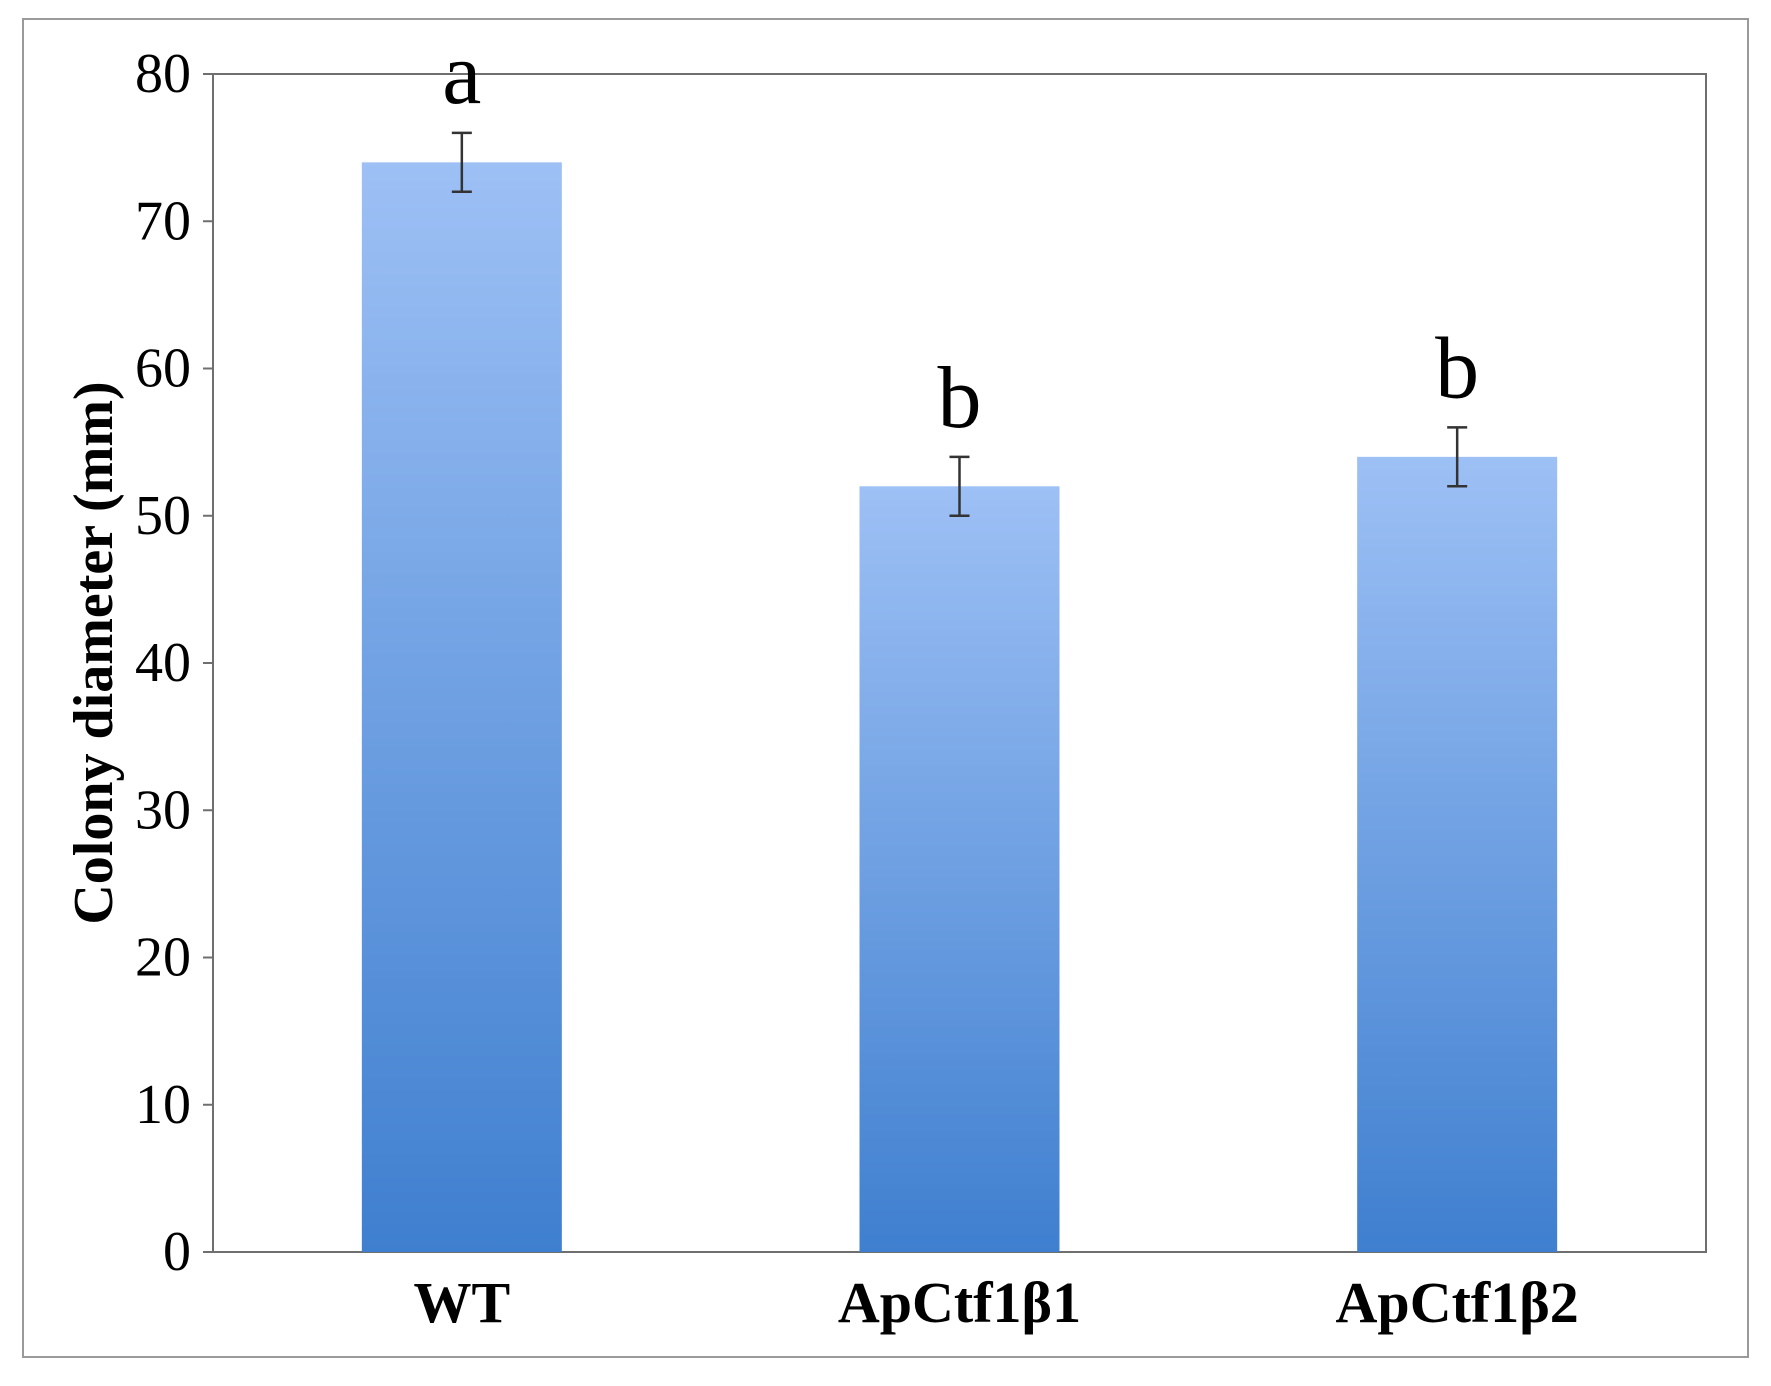  I want to click on x-category-label-2: ApCtf1β1, so click(959, 1302).